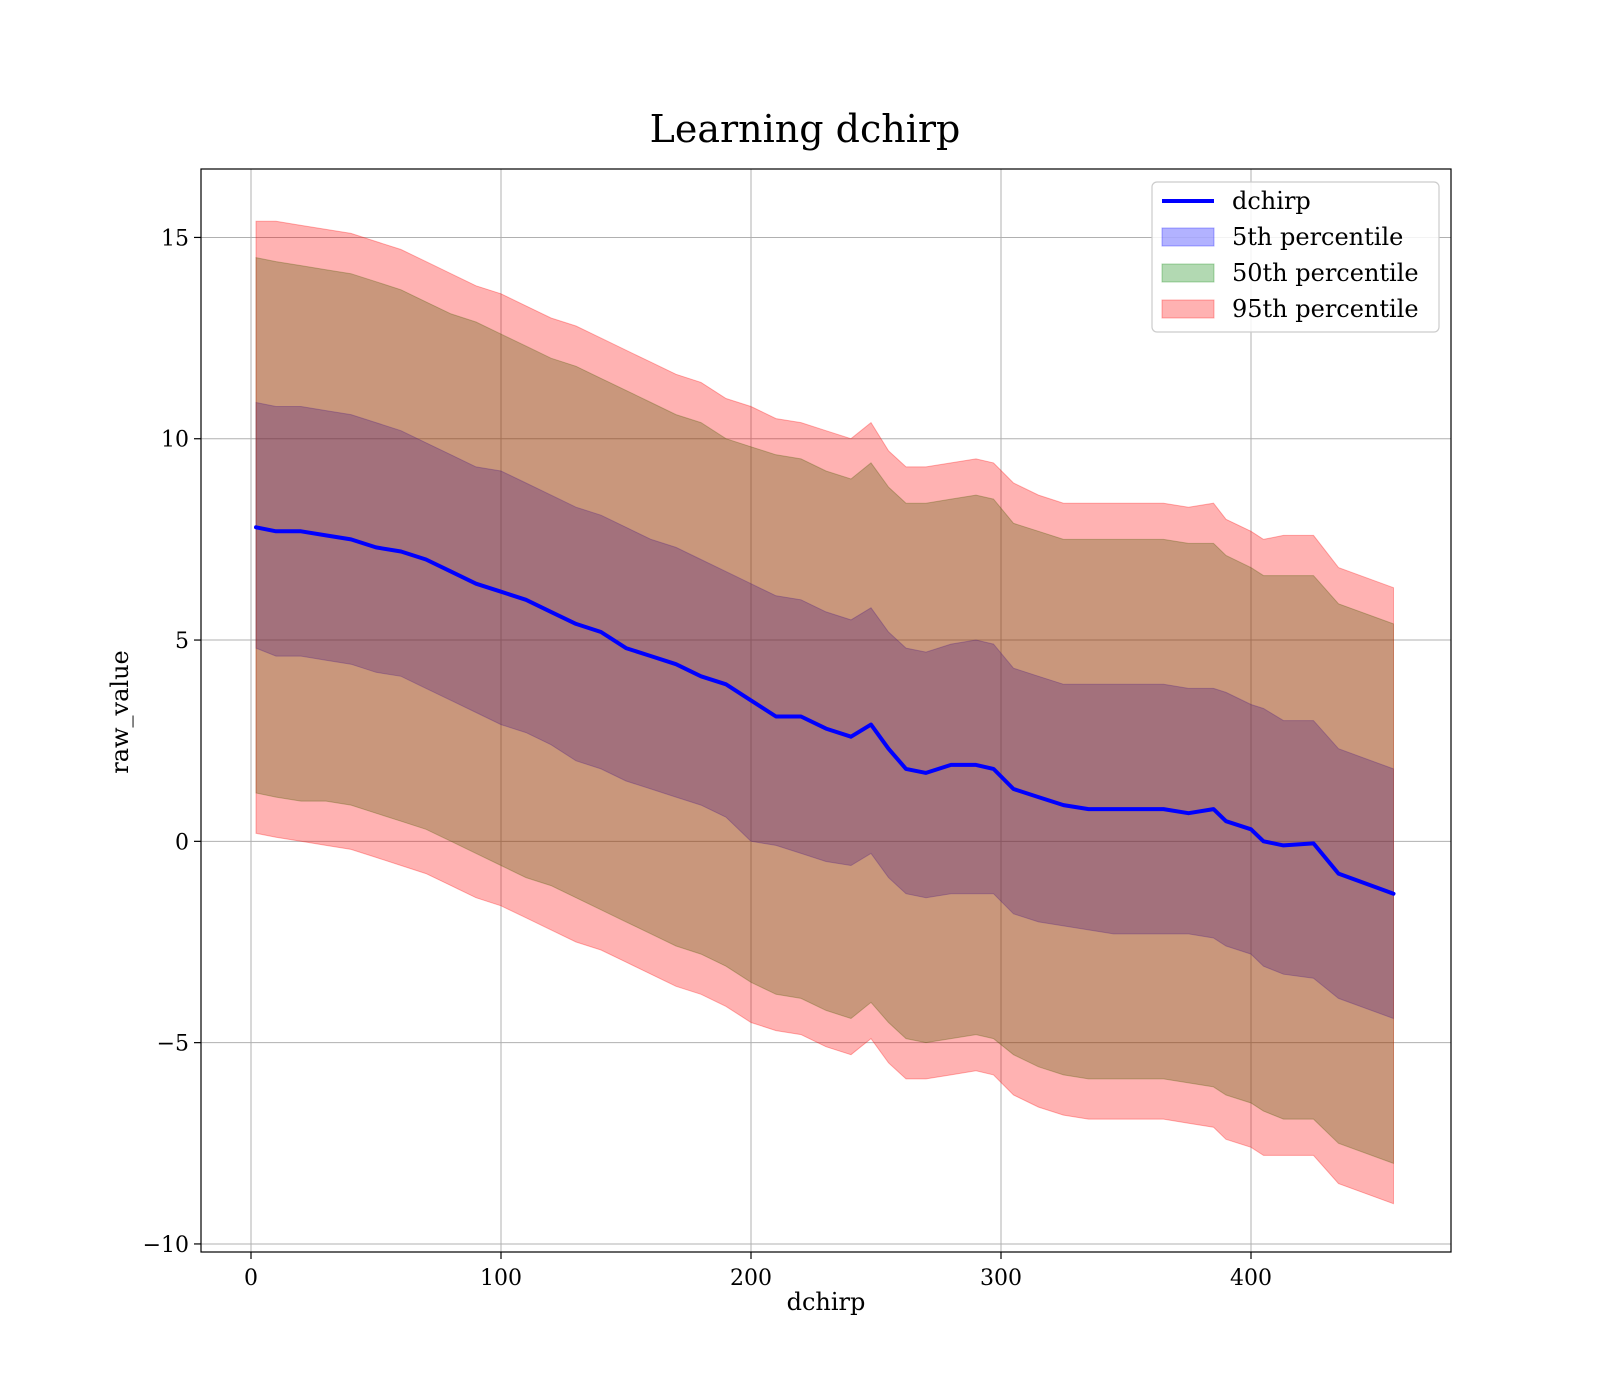  I want to click on x-tick-label: 100, so click(501, 1278).